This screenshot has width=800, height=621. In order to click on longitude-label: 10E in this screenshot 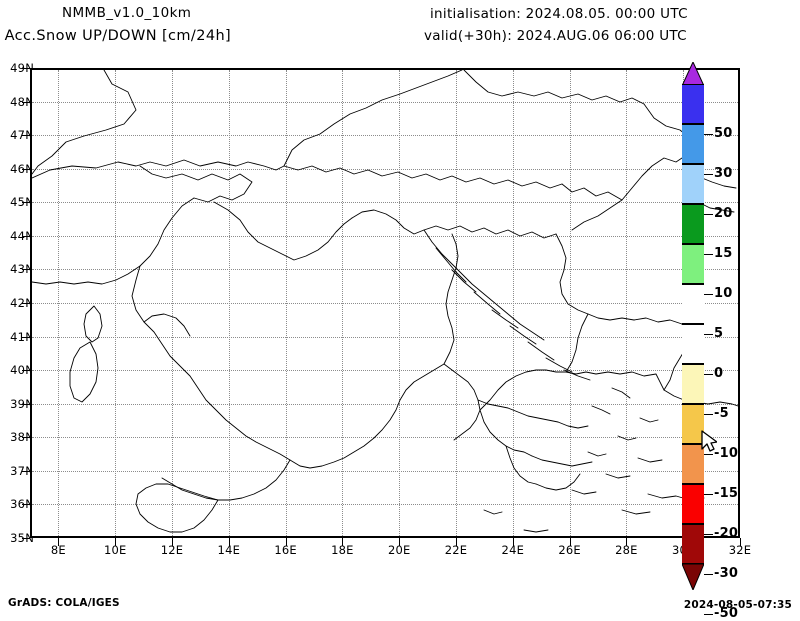, I will do `click(115, 550)`.